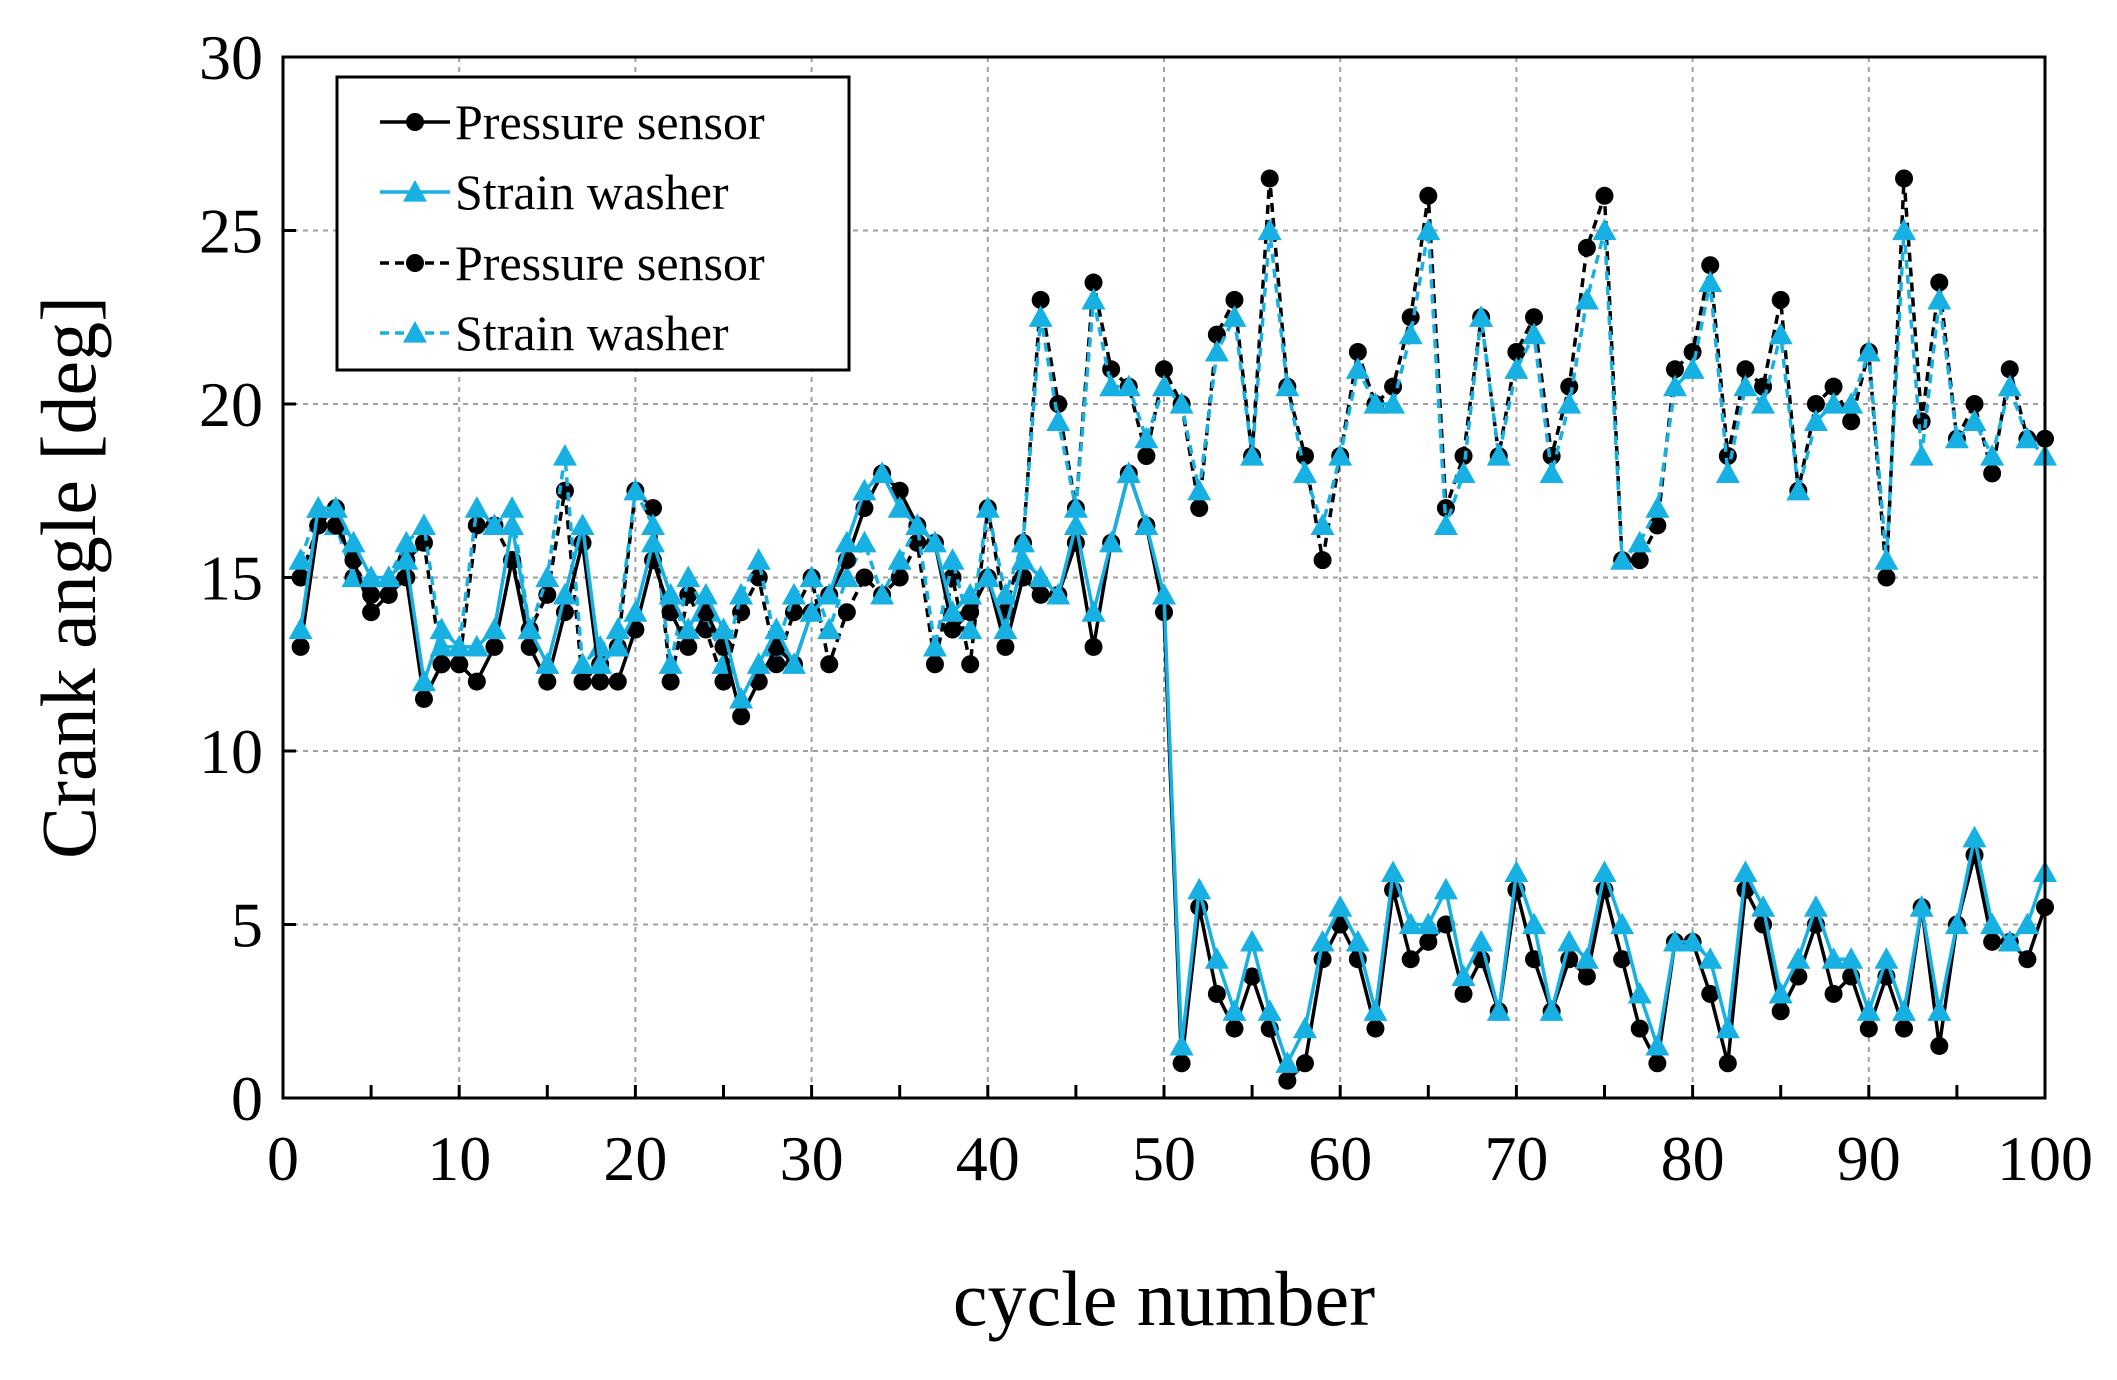 The image size is (2117, 1380). I want to click on x-tick-label: 40, so click(988, 1158).